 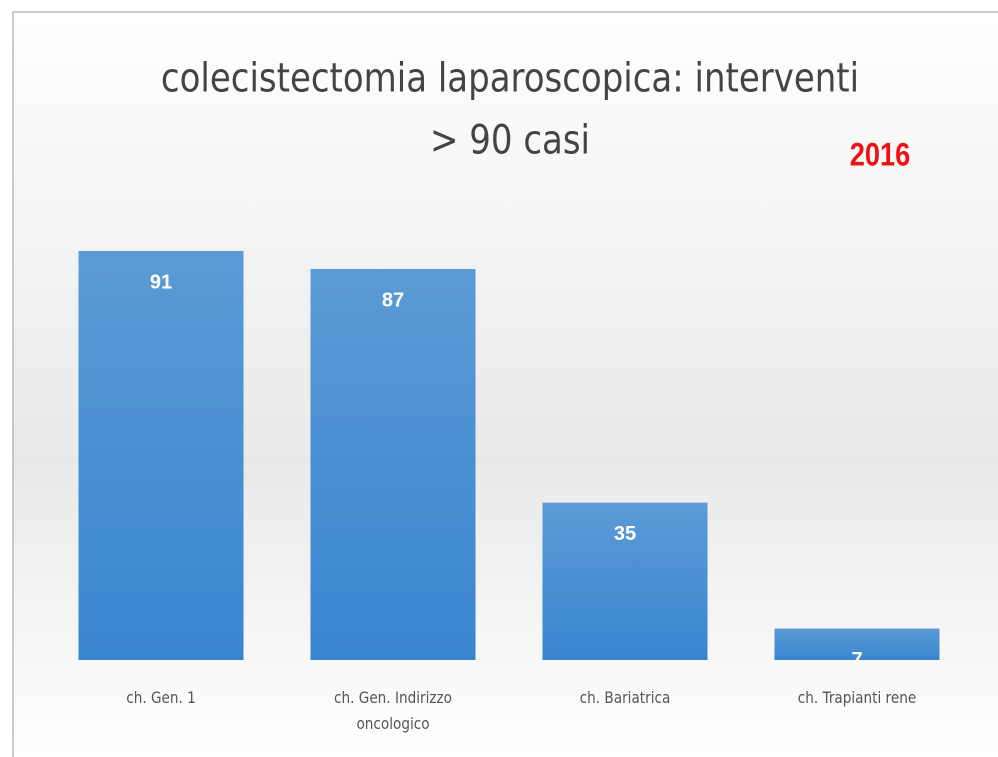 What do you see at coordinates (857, 697) in the screenshot?
I see `x-tick-label: ch. Trapianti rene` at bounding box center [857, 697].